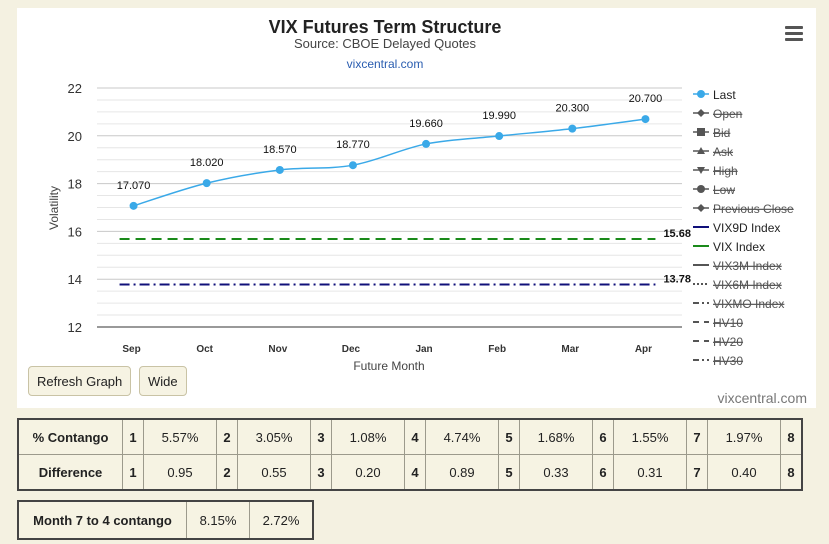  What do you see at coordinates (75, 88) in the screenshot?
I see `y-tick-label: 22` at bounding box center [75, 88].